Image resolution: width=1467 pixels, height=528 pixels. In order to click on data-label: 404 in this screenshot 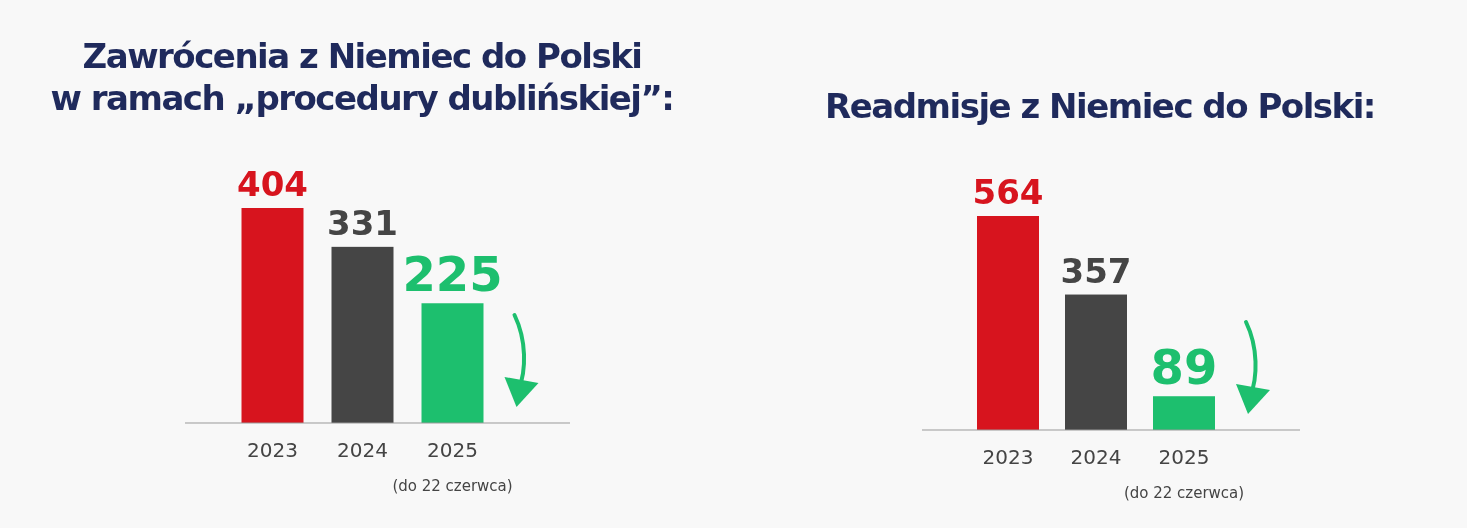, I will do `click(272, 184)`.